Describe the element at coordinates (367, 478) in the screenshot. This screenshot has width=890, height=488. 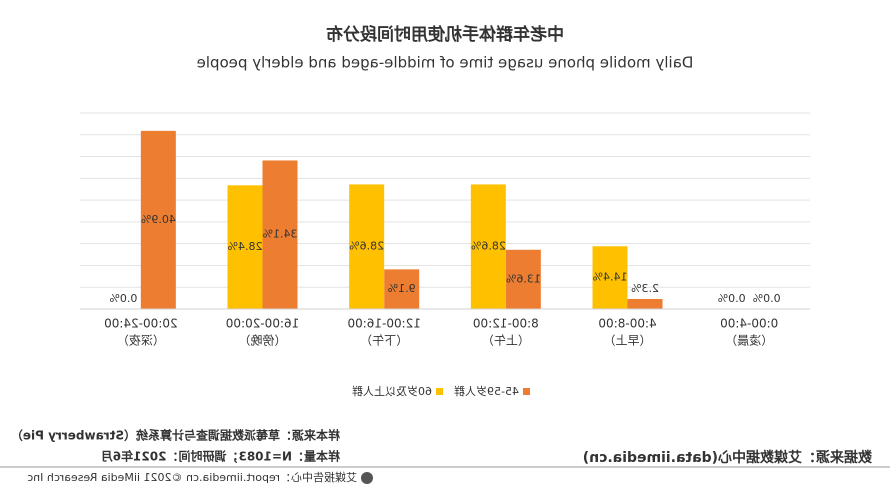
I see `logo-icon` at that location.